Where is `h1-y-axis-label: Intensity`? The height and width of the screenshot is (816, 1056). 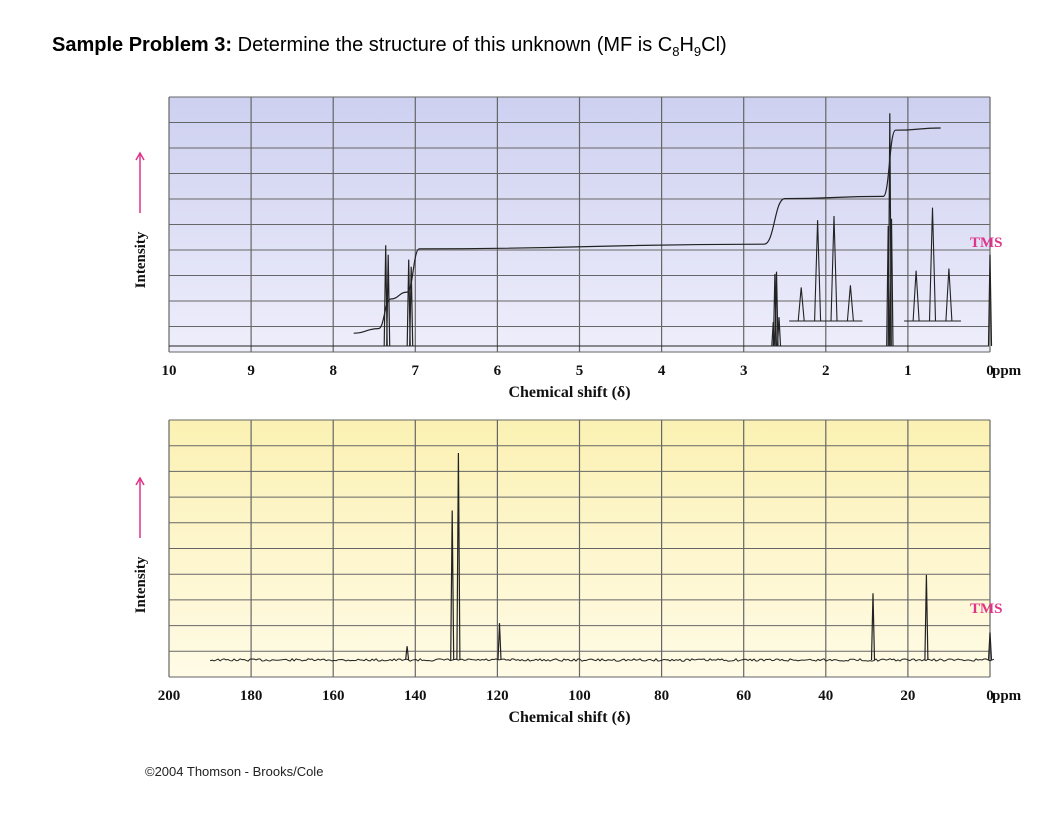 h1-y-axis-label: Intensity is located at coordinates (141, 219).